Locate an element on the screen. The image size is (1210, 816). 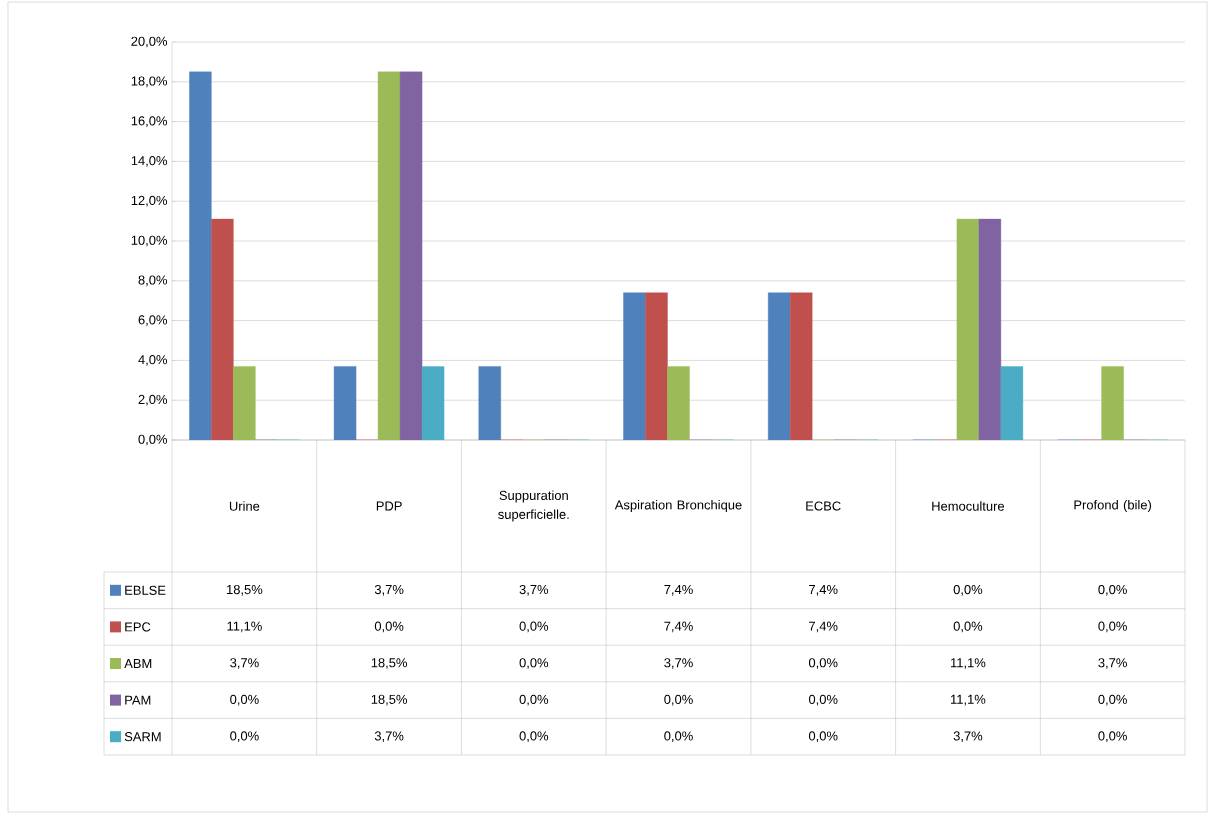
y-tick-label: 6,0% is located at coordinates (153, 320).